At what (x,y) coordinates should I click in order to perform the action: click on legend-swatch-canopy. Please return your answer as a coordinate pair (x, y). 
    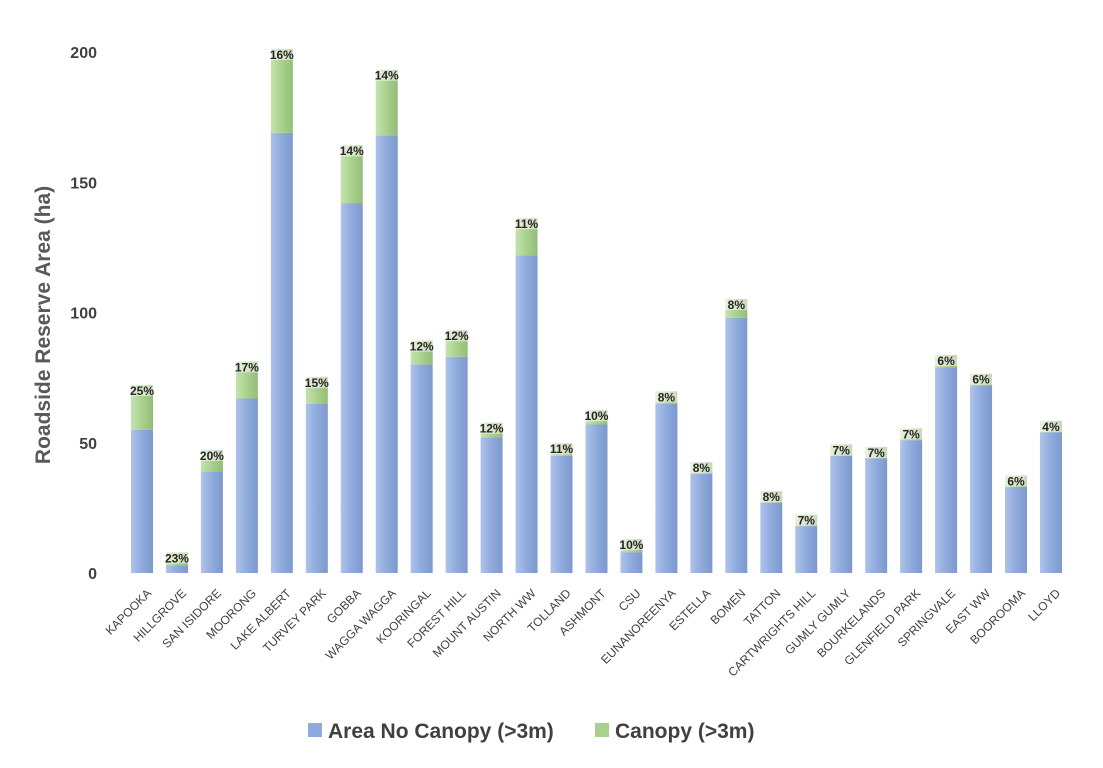
    Looking at the image, I should click on (602, 730).